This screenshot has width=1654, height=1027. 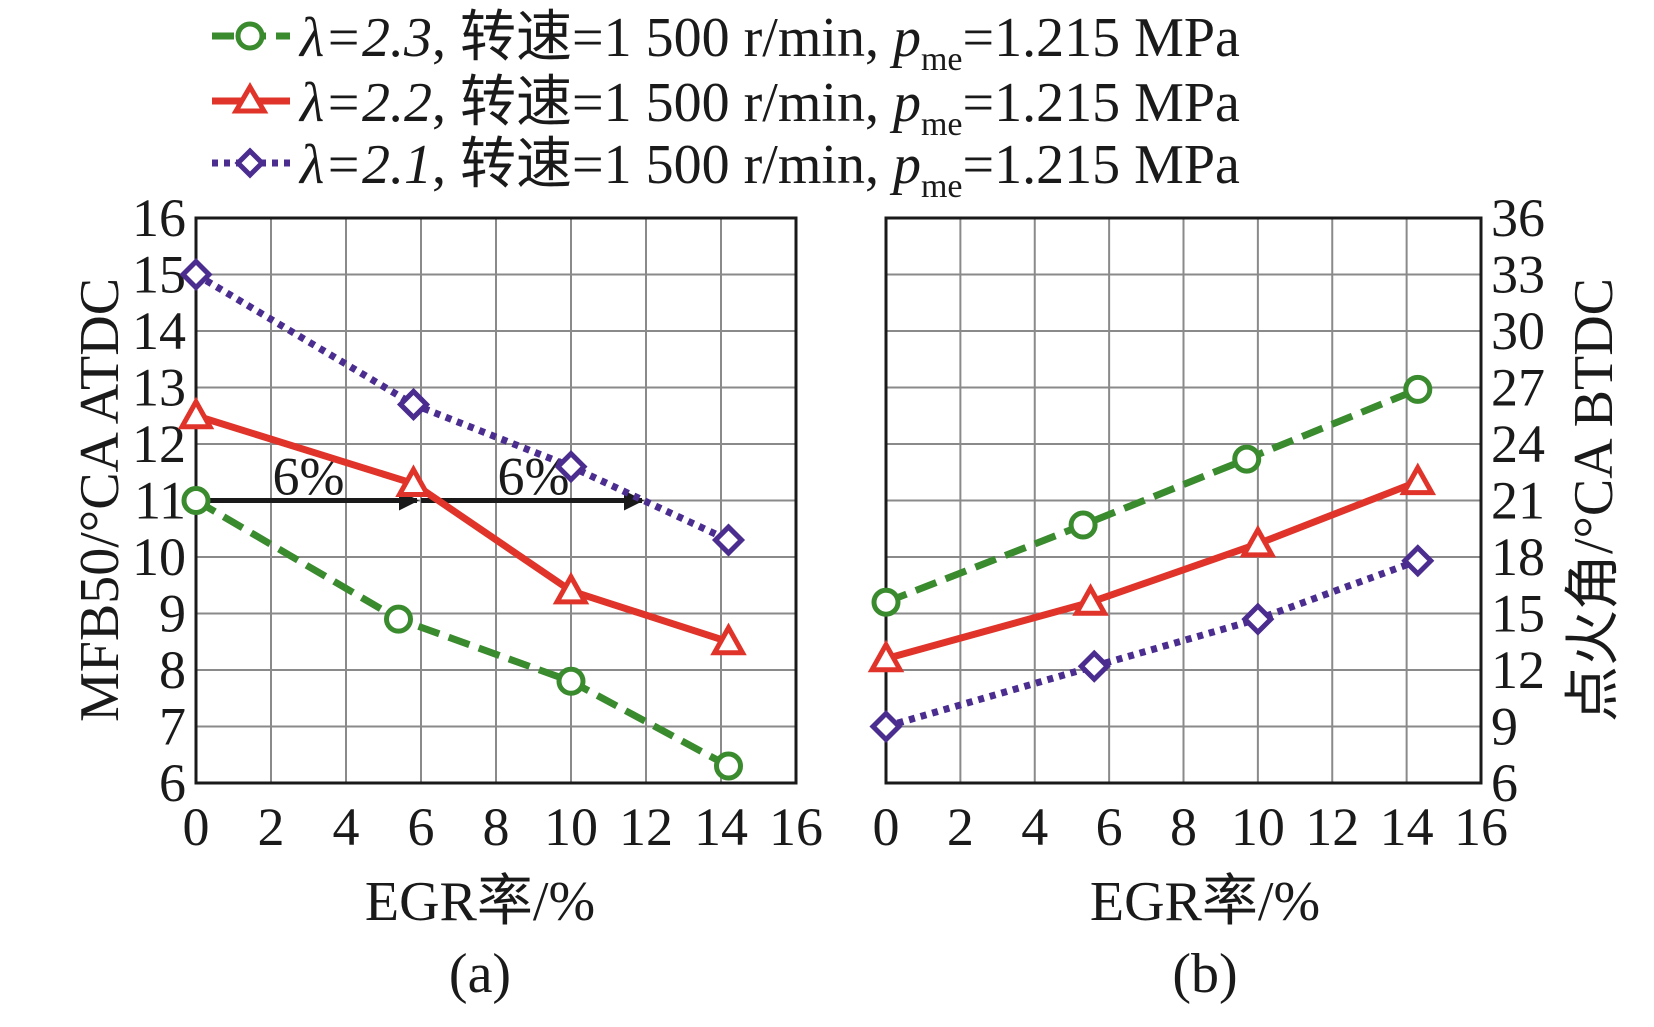 I want to click on legend-label: λ=2.1, 转速=1 500 r/min, pme=1.215 MPa, so click(x=769, y=169).